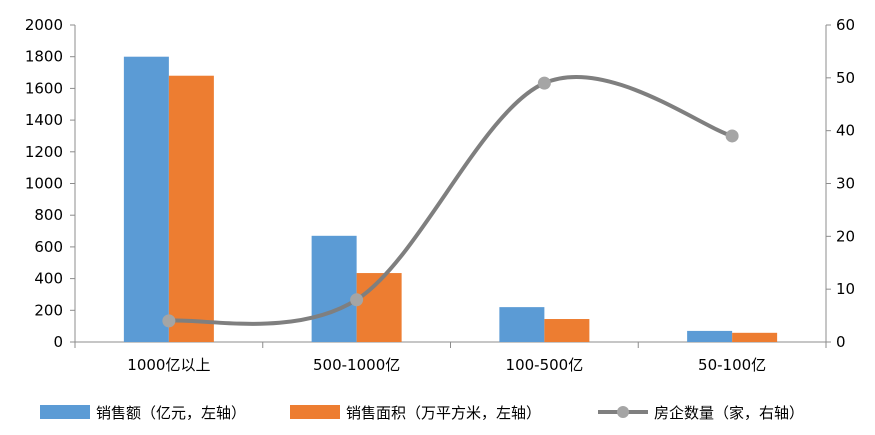 The width and height of the screenshot is (875, 435). I want to click on left-tick-label: 1200, so click(44, 152).